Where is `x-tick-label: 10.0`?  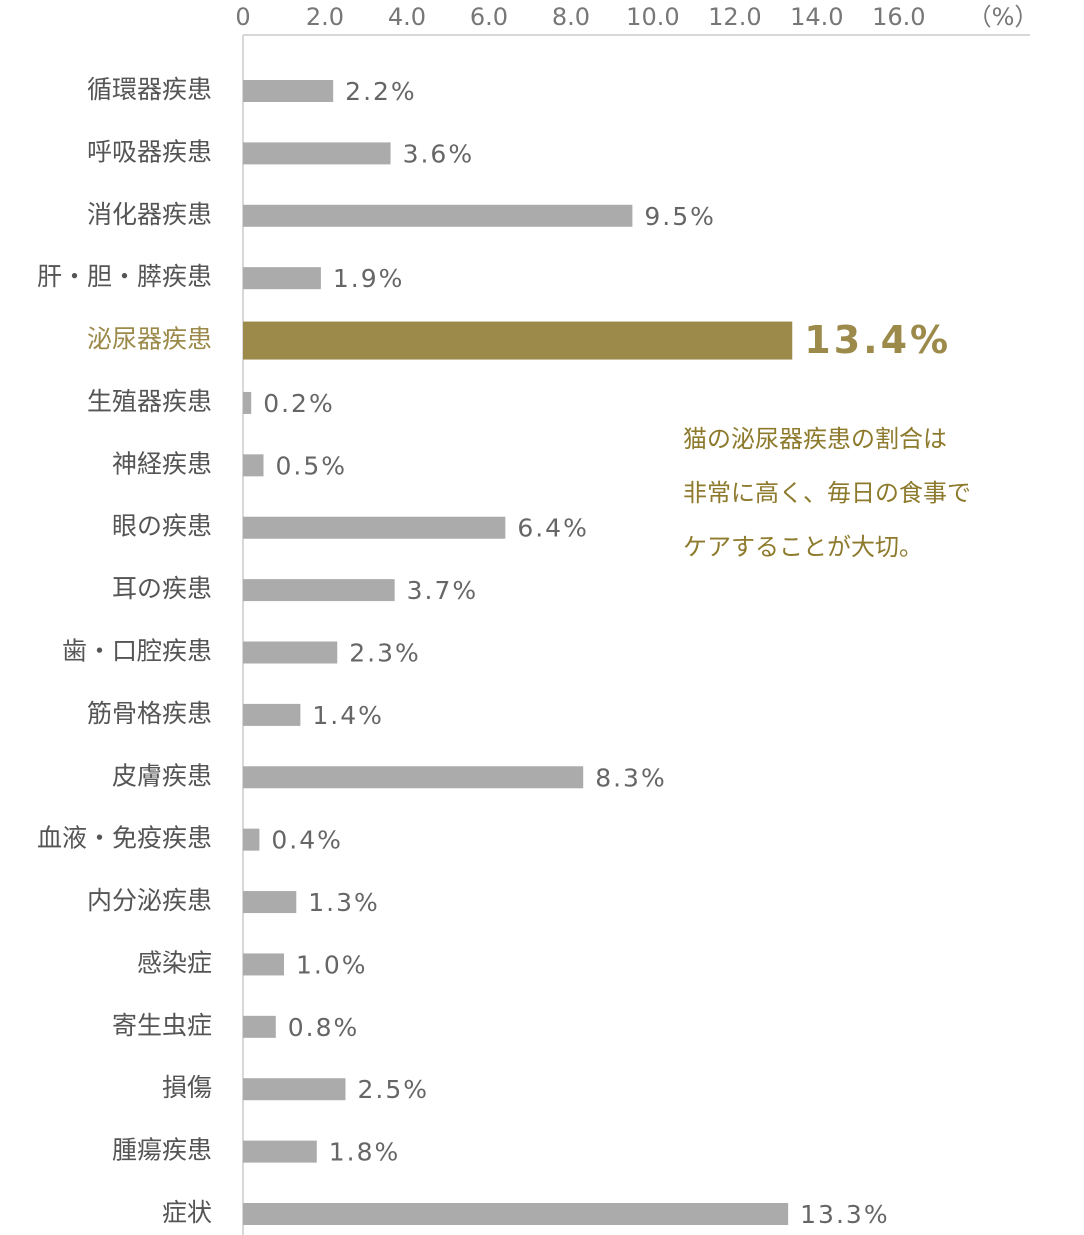 x-tick-label: 10.0 is located at coordinates (652, 17).